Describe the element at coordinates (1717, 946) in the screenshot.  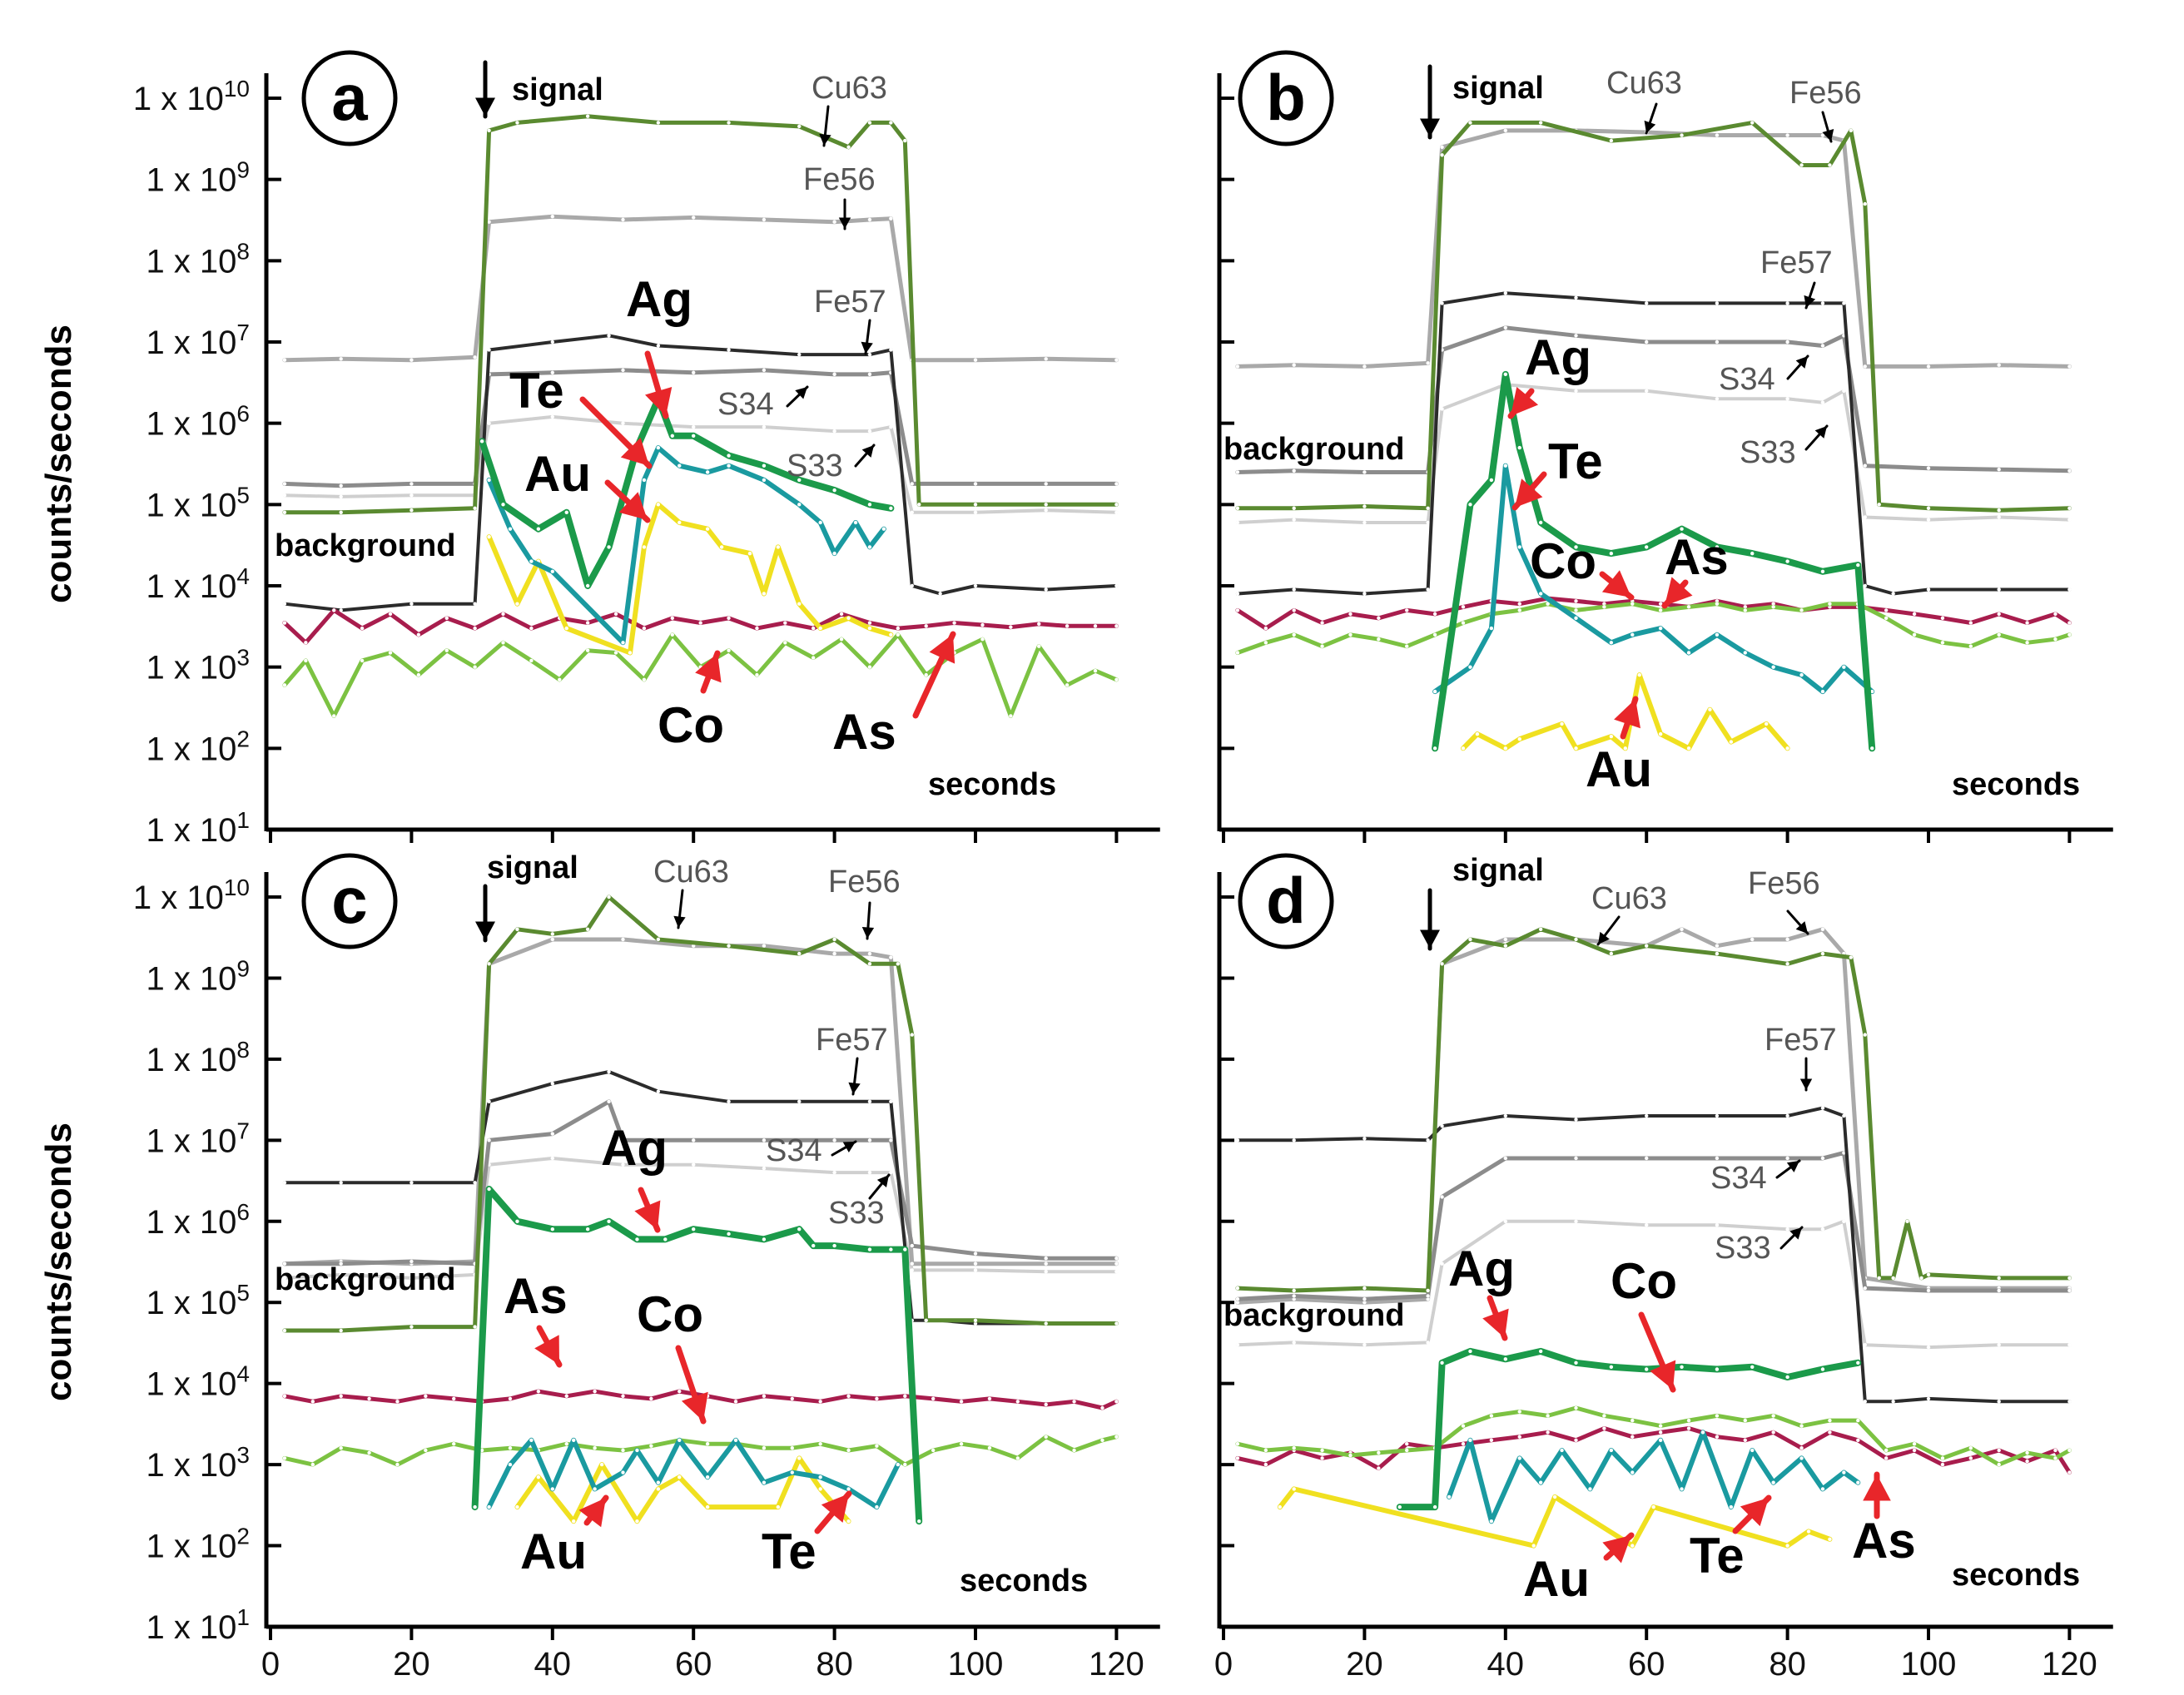
I see `point-d-fe56` at that location.